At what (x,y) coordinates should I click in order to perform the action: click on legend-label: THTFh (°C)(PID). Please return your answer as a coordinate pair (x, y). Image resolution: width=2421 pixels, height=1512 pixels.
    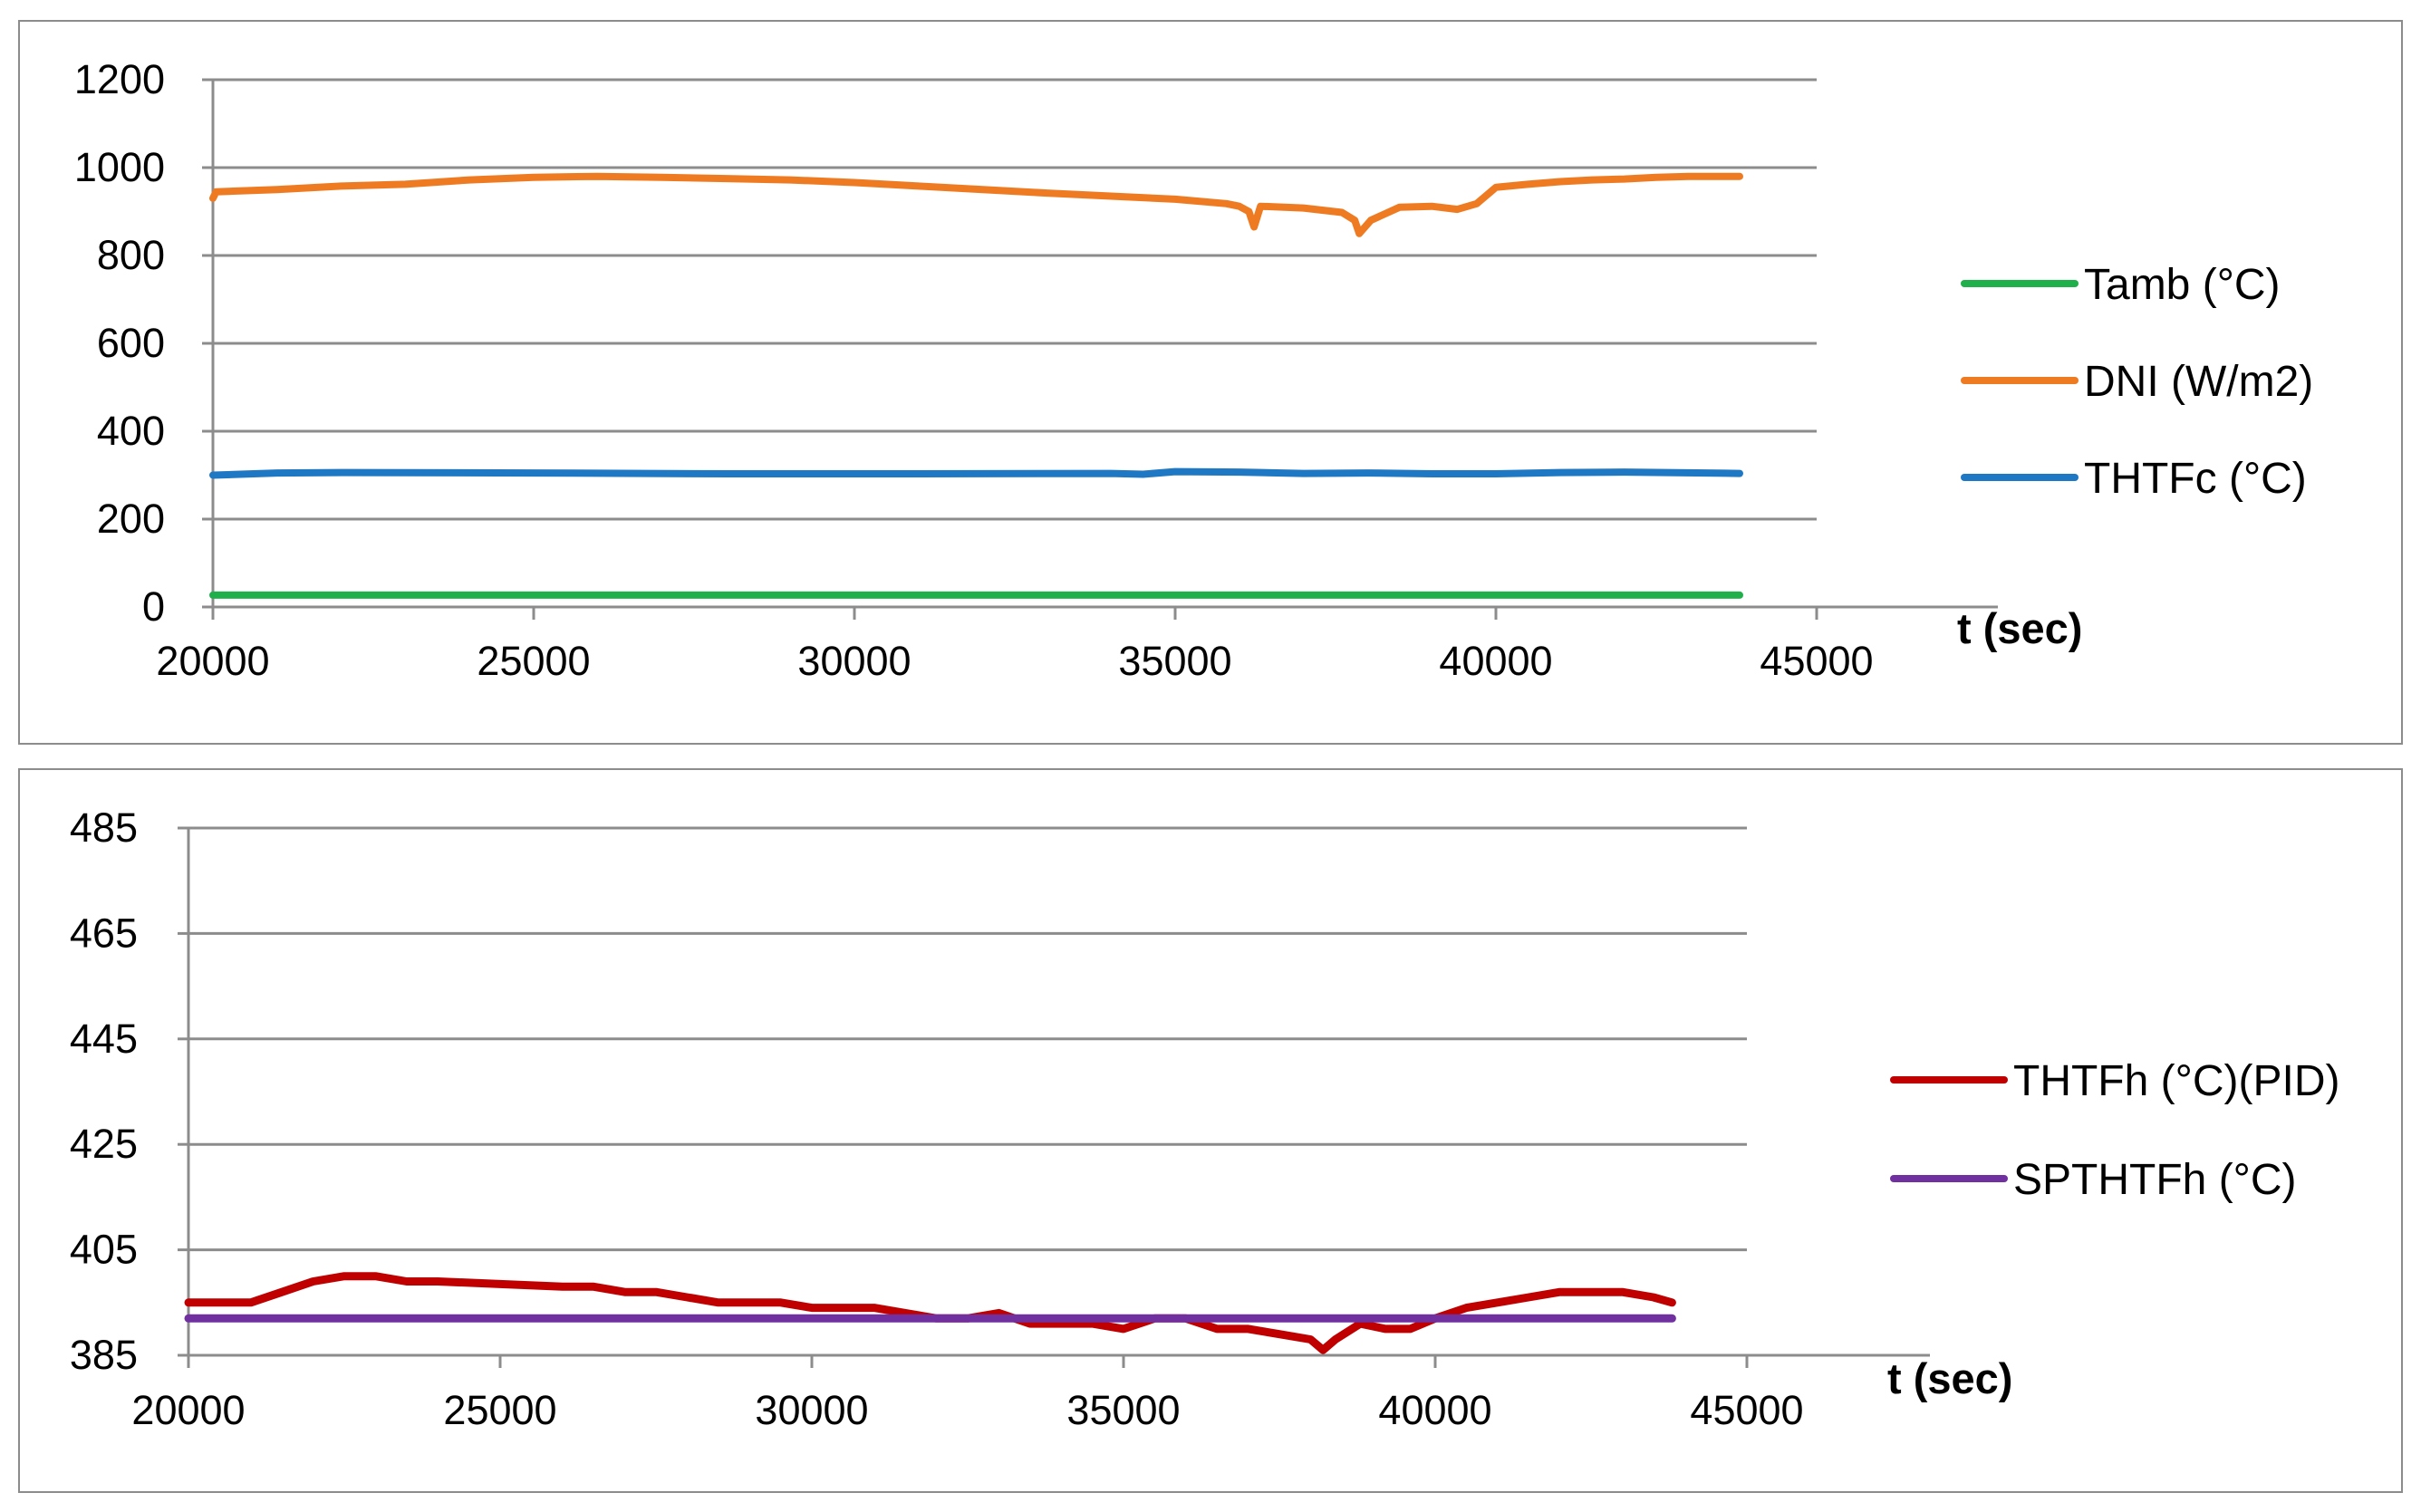
    Looking at the image, I should click on (2176, 1081).